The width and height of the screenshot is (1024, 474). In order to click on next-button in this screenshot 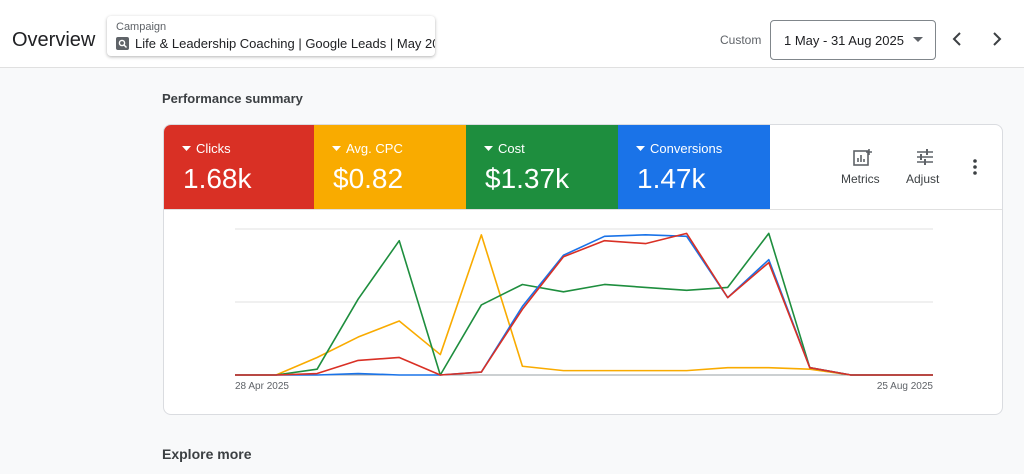, I will do `click(997, 39)`.